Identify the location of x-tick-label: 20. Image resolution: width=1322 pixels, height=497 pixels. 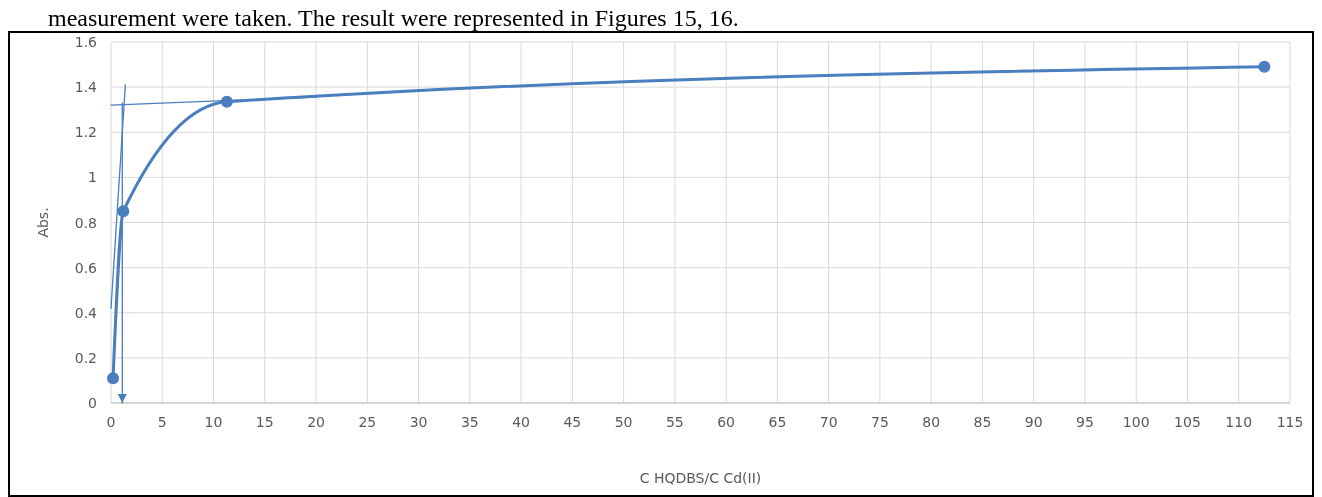
(316, 422).